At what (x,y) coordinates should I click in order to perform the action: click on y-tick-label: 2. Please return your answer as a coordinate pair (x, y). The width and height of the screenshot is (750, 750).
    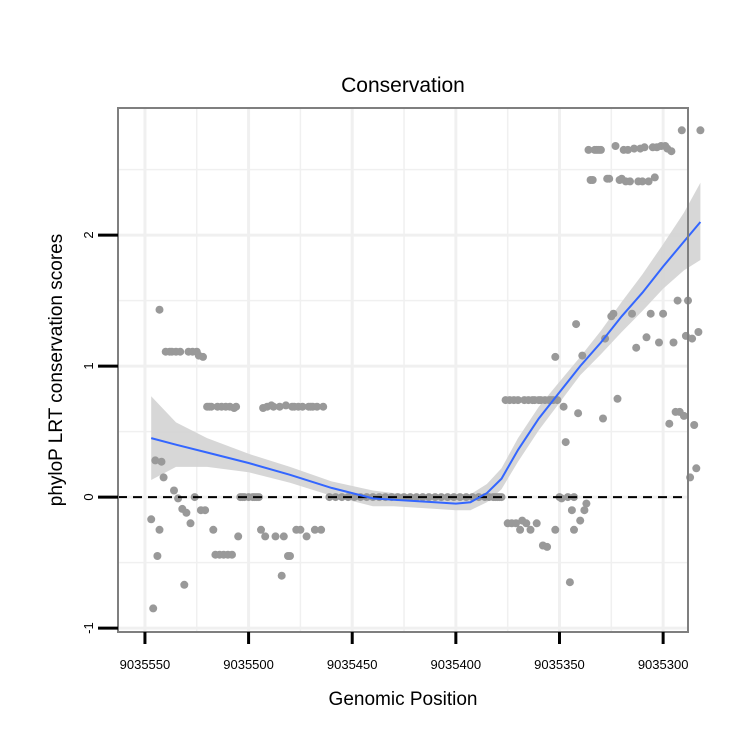
    Looking at the image, I should click on (88, 234).